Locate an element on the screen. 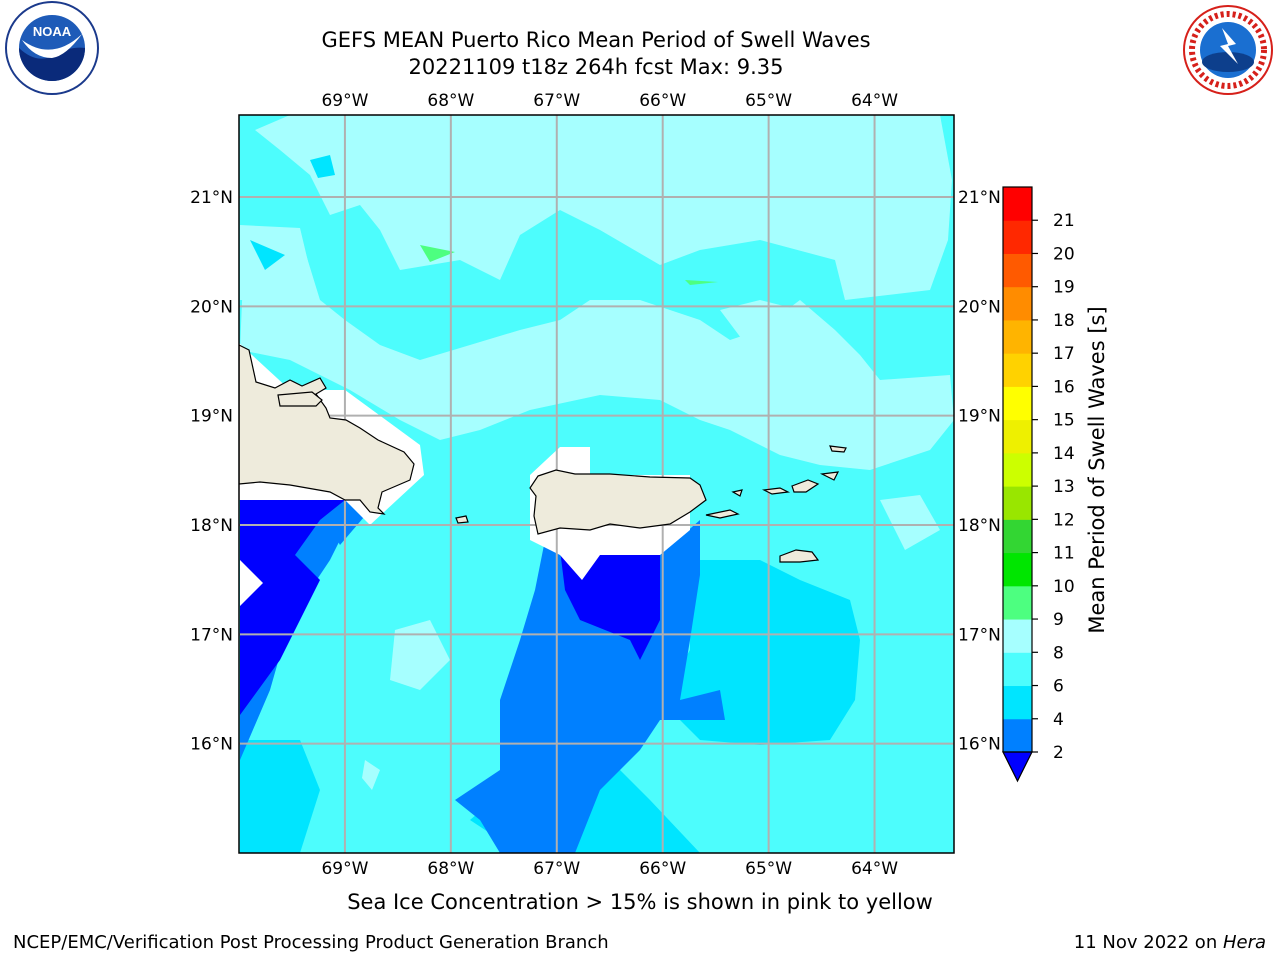  lat-tick-left: 17°N is located at coordinates (211, 635).